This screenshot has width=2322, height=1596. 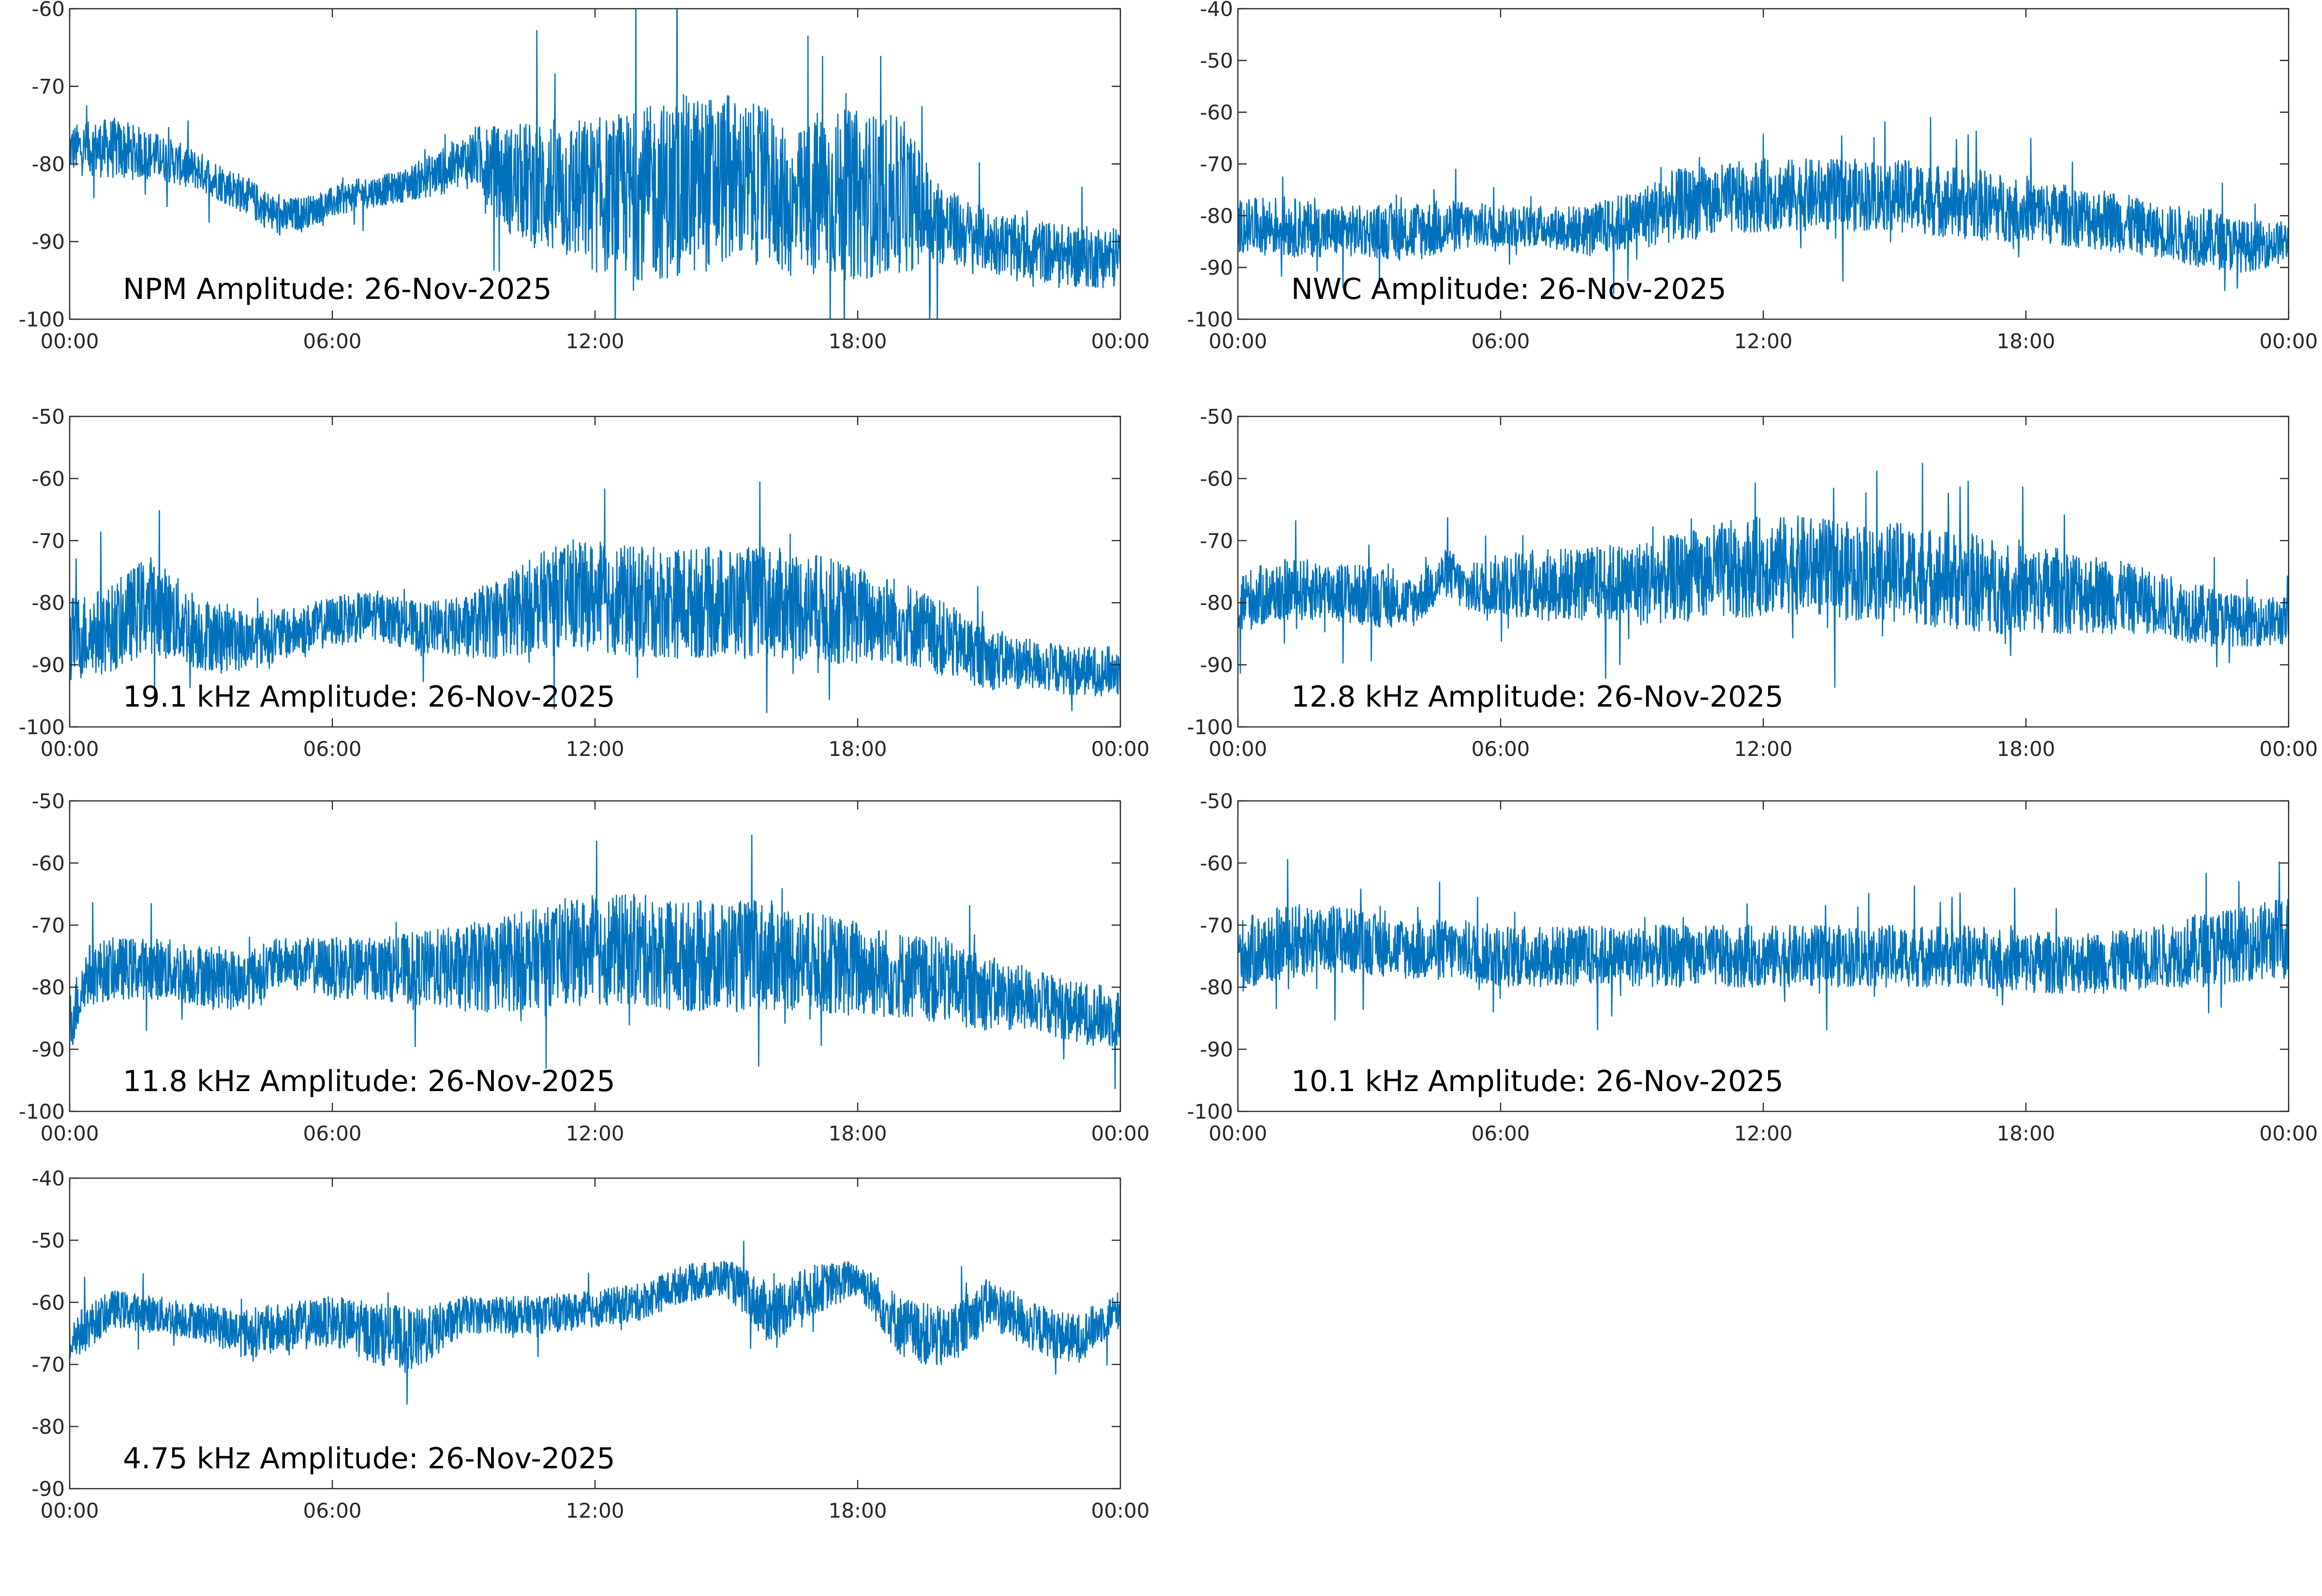 What do you see at coordinates (337, 289) in the screenshot?
I see `panel-title: NPM Amplitude: 26-Nov-2025` at bounding box center [337, 289].